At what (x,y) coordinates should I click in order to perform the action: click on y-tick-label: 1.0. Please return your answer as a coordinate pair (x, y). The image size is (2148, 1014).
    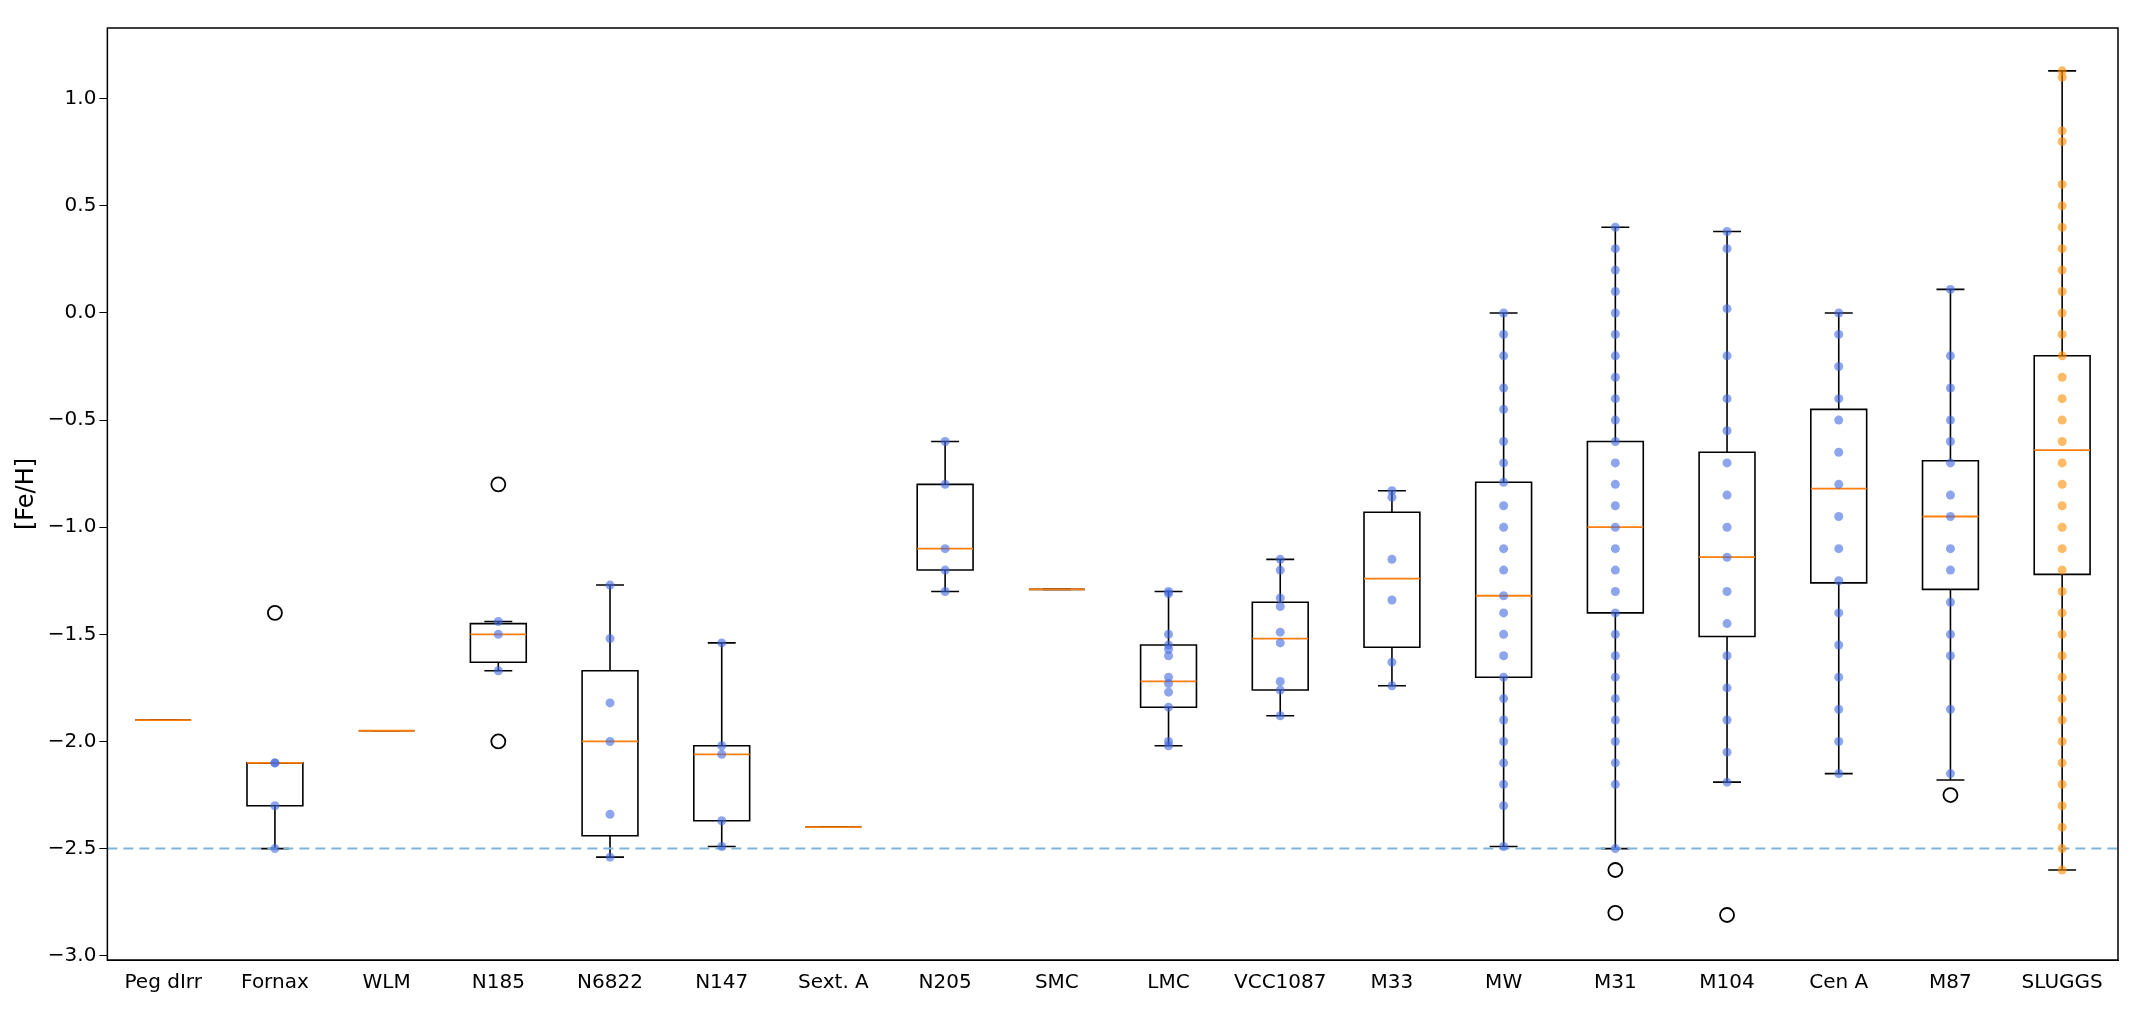
    Looking at the image, I should click on (80, 96).